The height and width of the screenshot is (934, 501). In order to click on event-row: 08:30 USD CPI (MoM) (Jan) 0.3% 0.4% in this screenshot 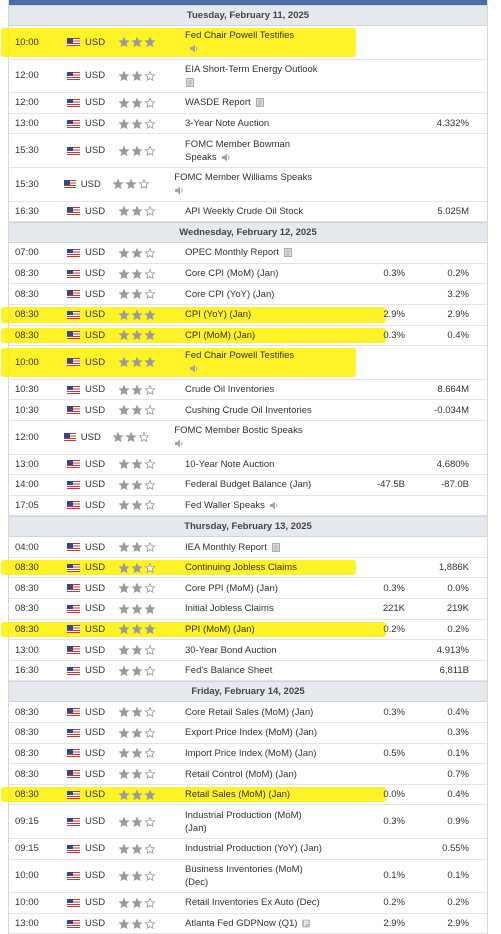, I will do `click(244, 336)`.